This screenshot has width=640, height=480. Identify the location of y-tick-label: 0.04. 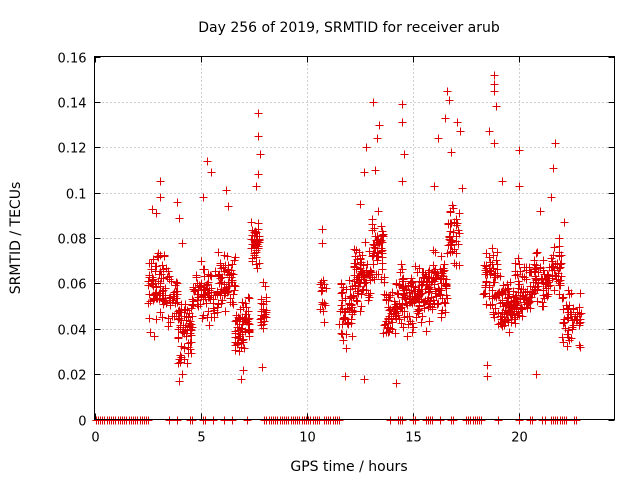
(72, 331).